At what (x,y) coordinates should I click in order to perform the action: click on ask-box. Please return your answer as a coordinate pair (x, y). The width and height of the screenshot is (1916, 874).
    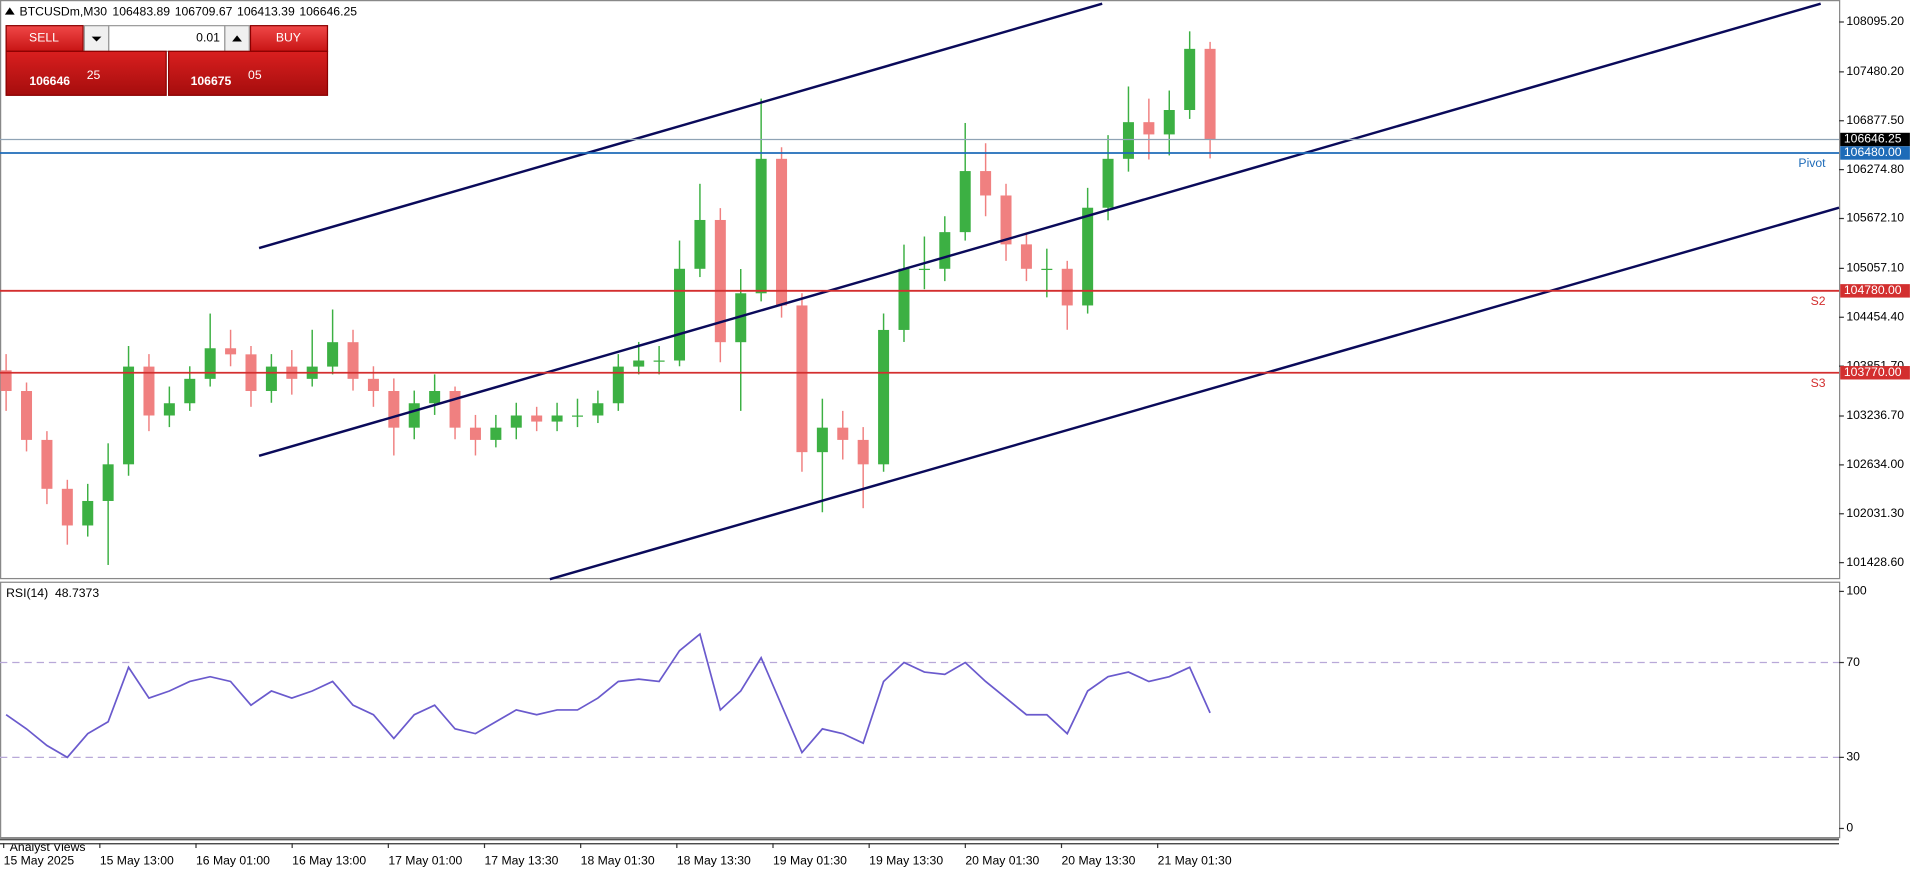
    Looking at the image, I should click on (248, 73).